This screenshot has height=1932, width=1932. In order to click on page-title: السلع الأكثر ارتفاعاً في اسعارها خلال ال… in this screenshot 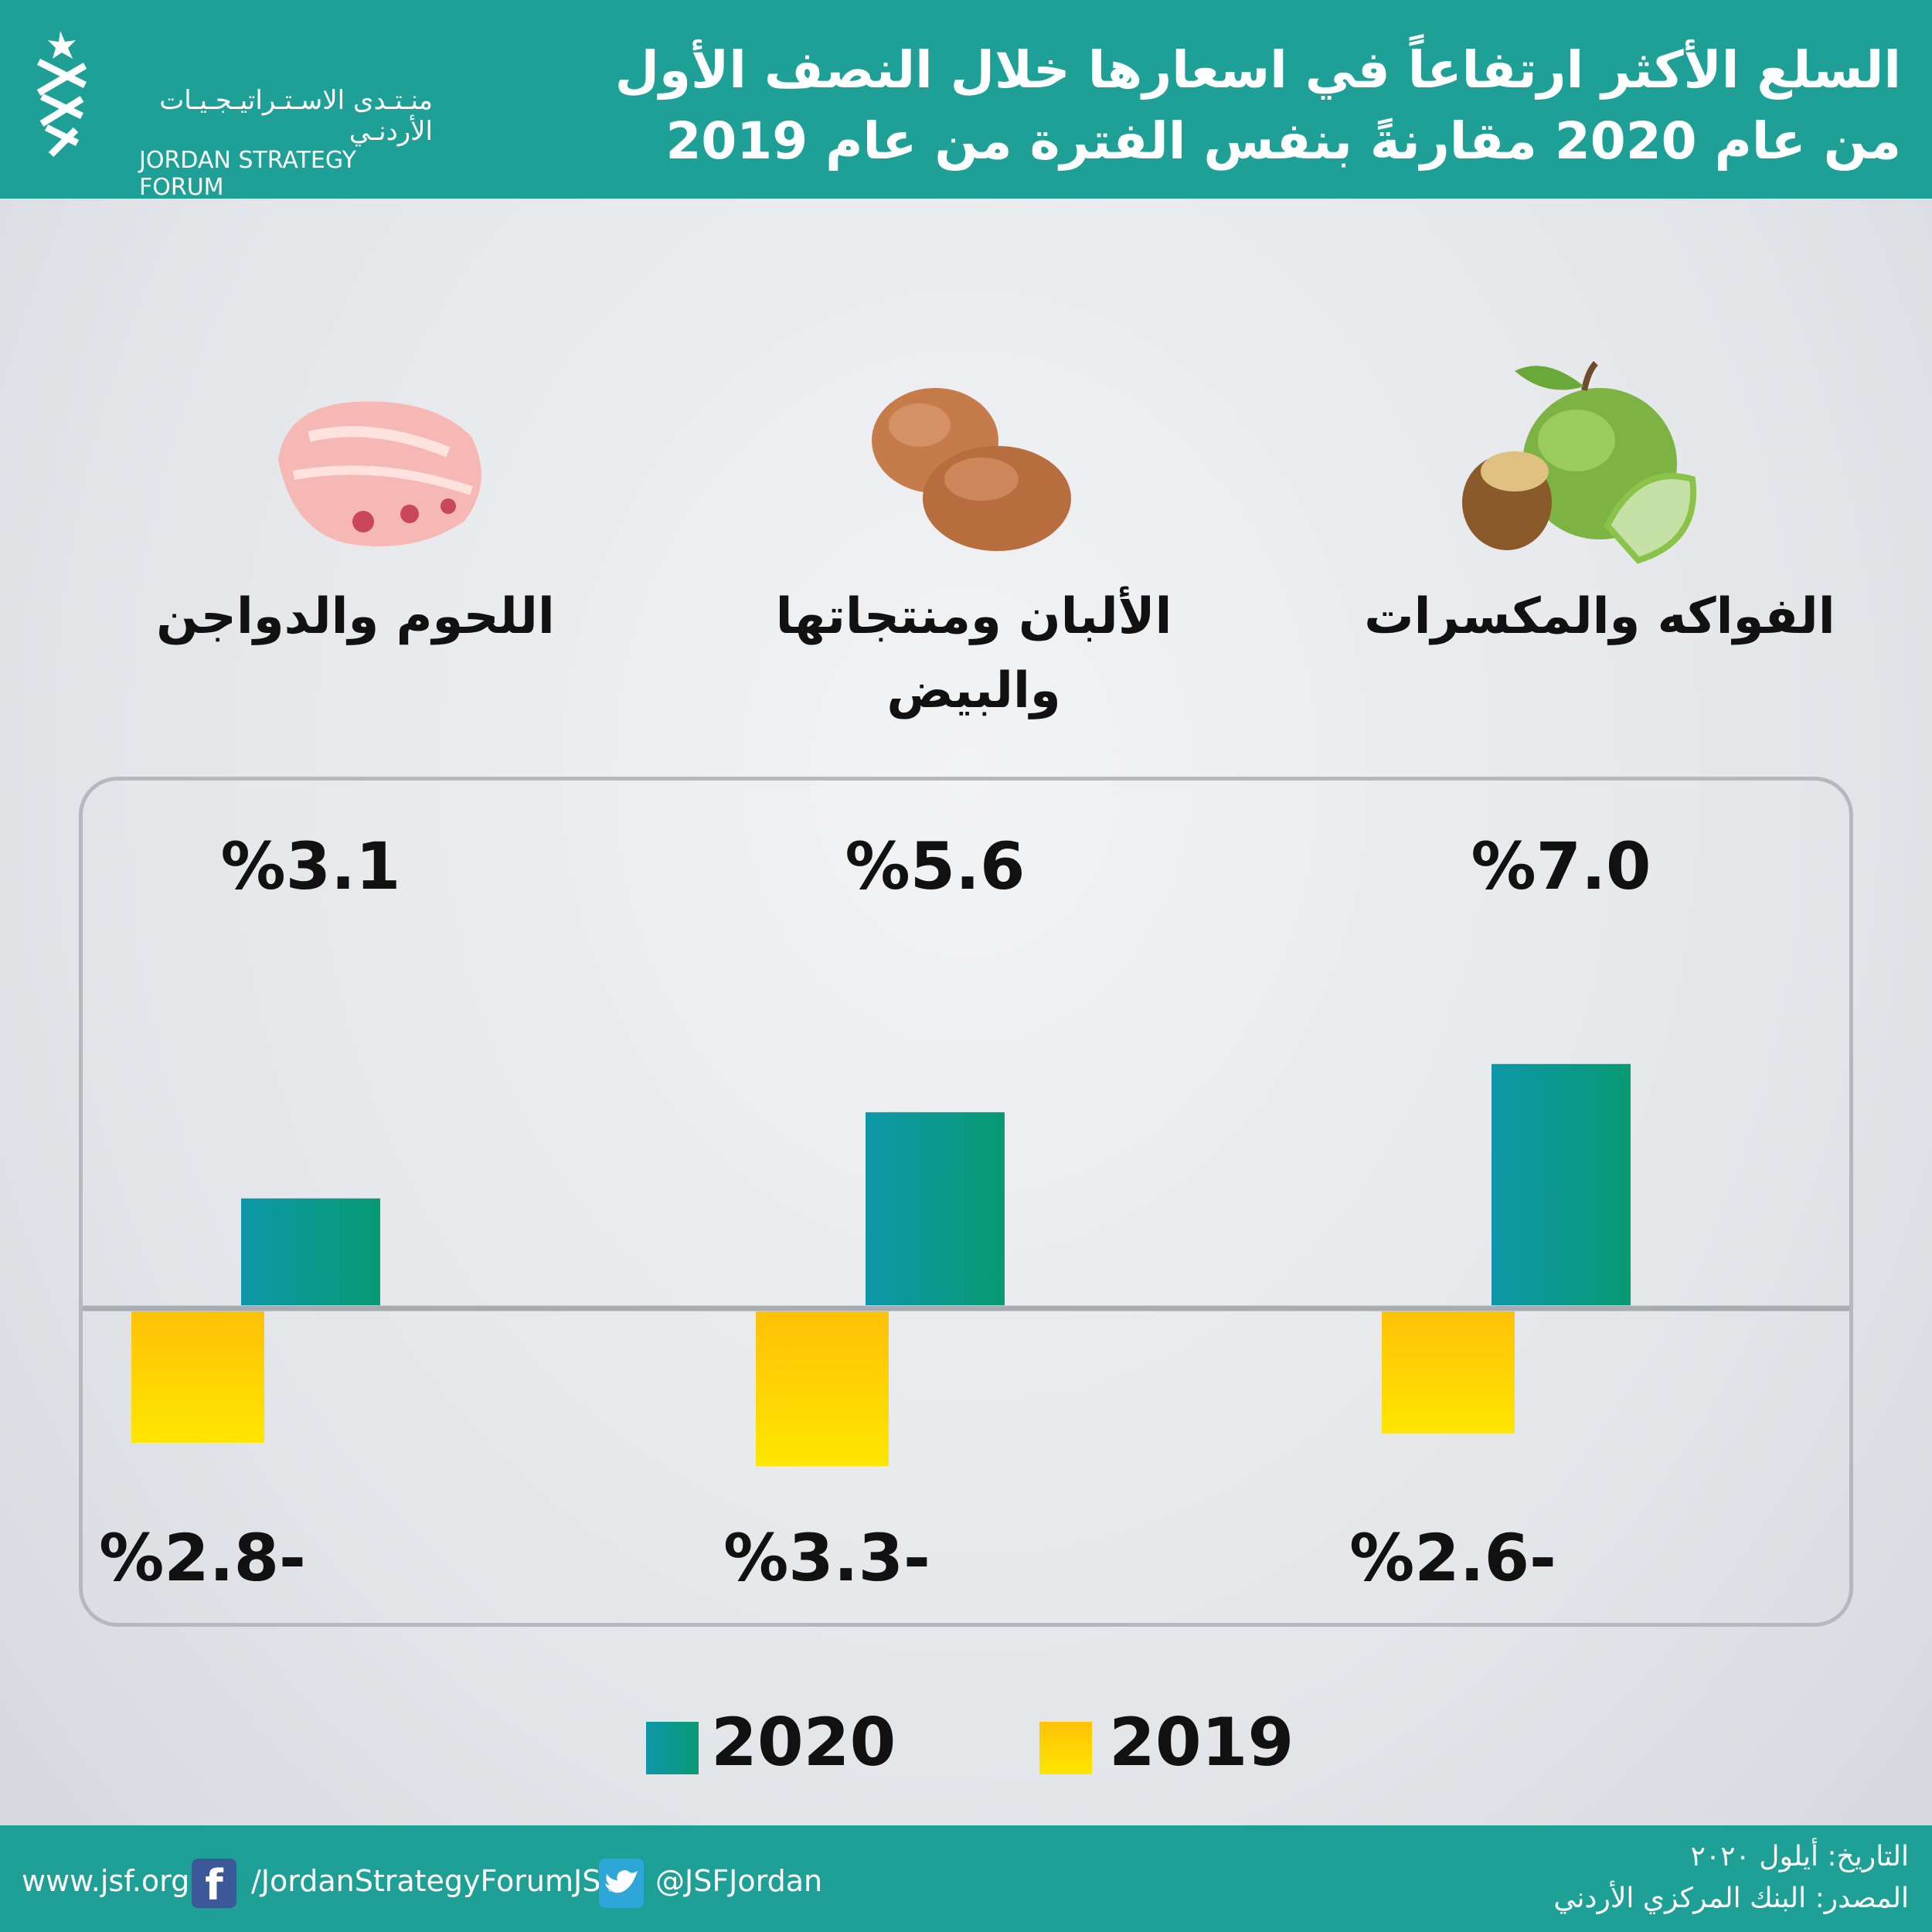, I will do `click(1225, 106)`.